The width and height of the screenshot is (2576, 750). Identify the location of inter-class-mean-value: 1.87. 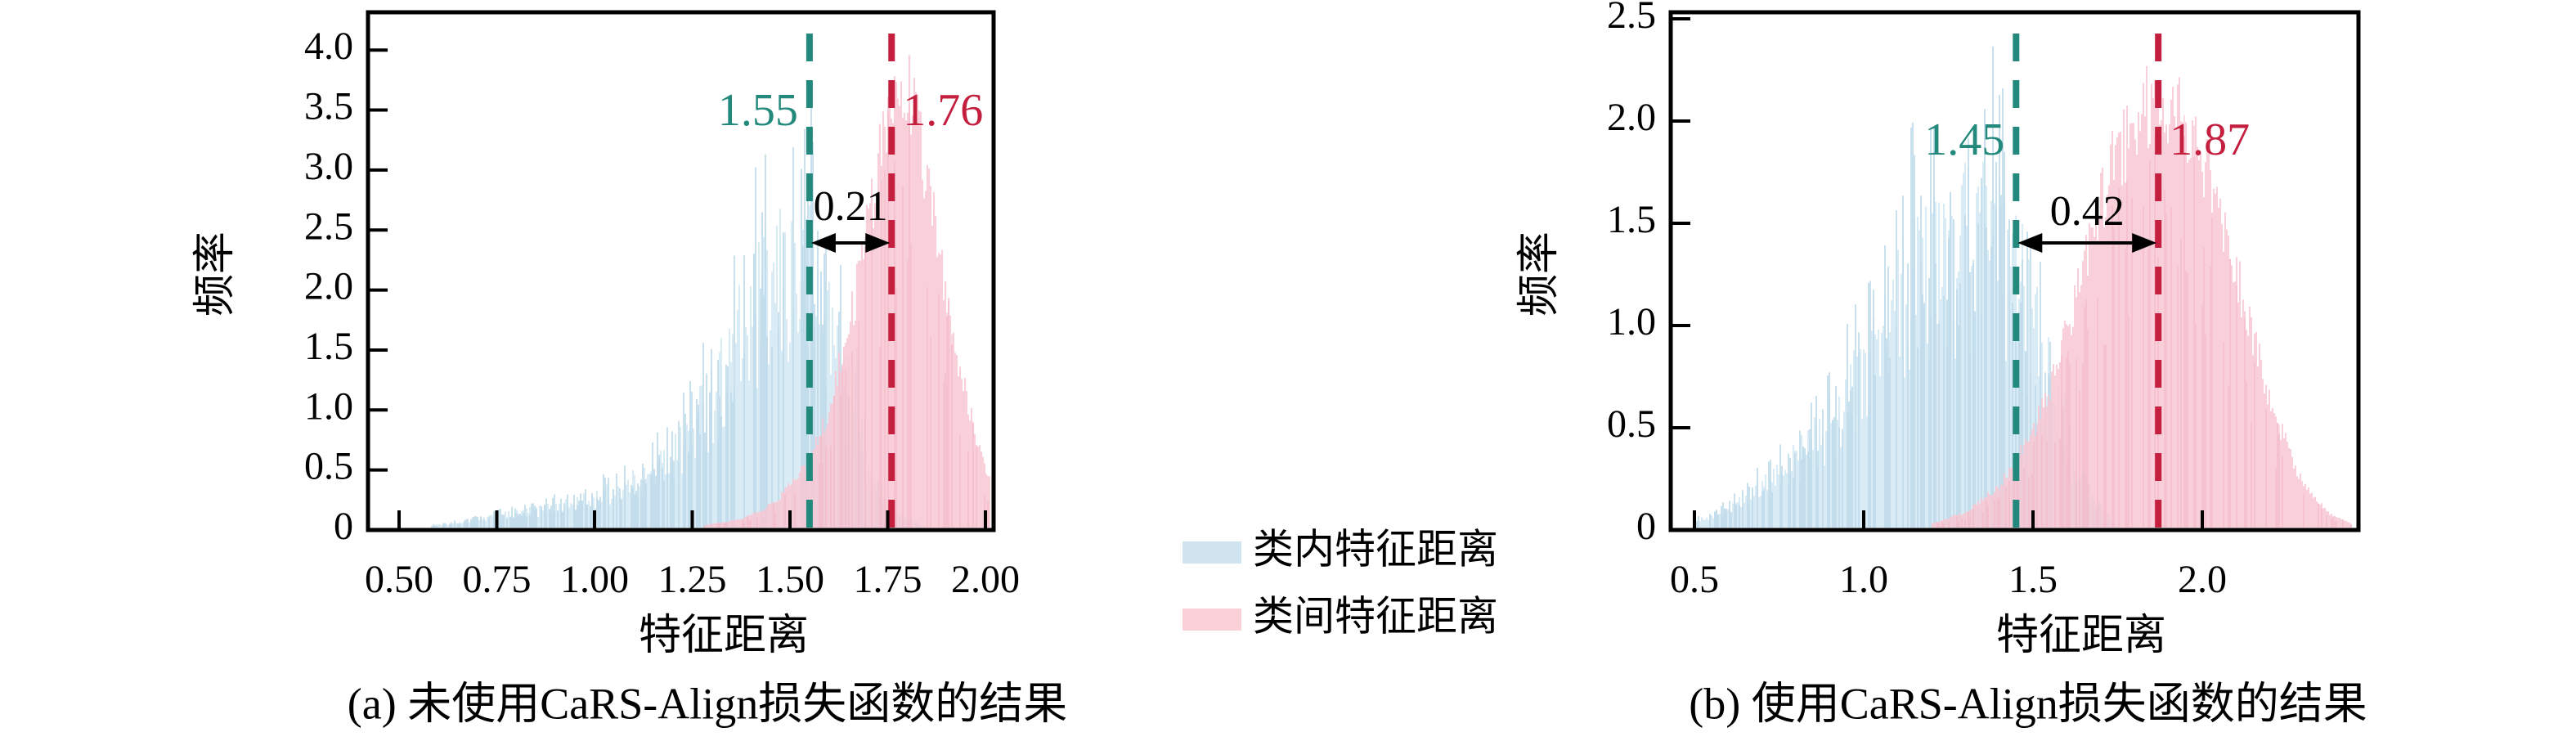
(2210, 140).